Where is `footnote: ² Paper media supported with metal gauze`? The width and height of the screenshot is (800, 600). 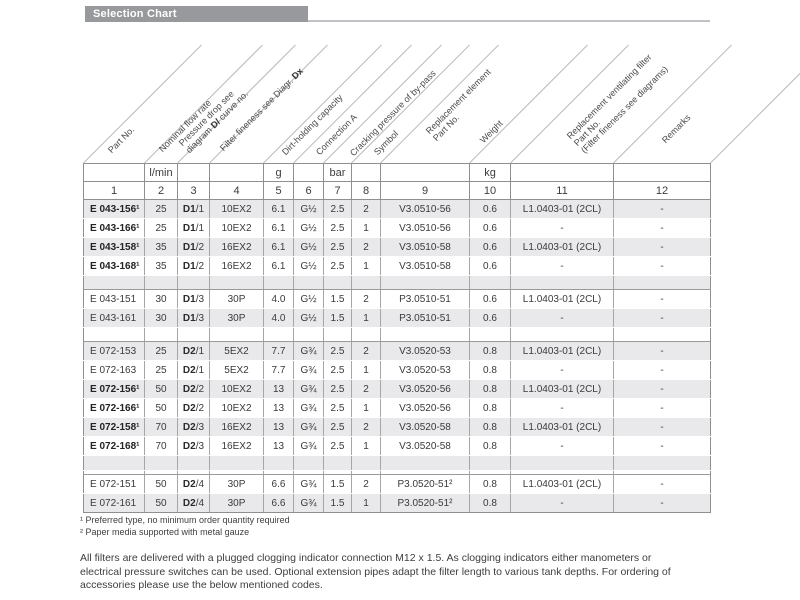
footnote: ² Paper media supported with metal gauze is located at coordinates (165, 532).